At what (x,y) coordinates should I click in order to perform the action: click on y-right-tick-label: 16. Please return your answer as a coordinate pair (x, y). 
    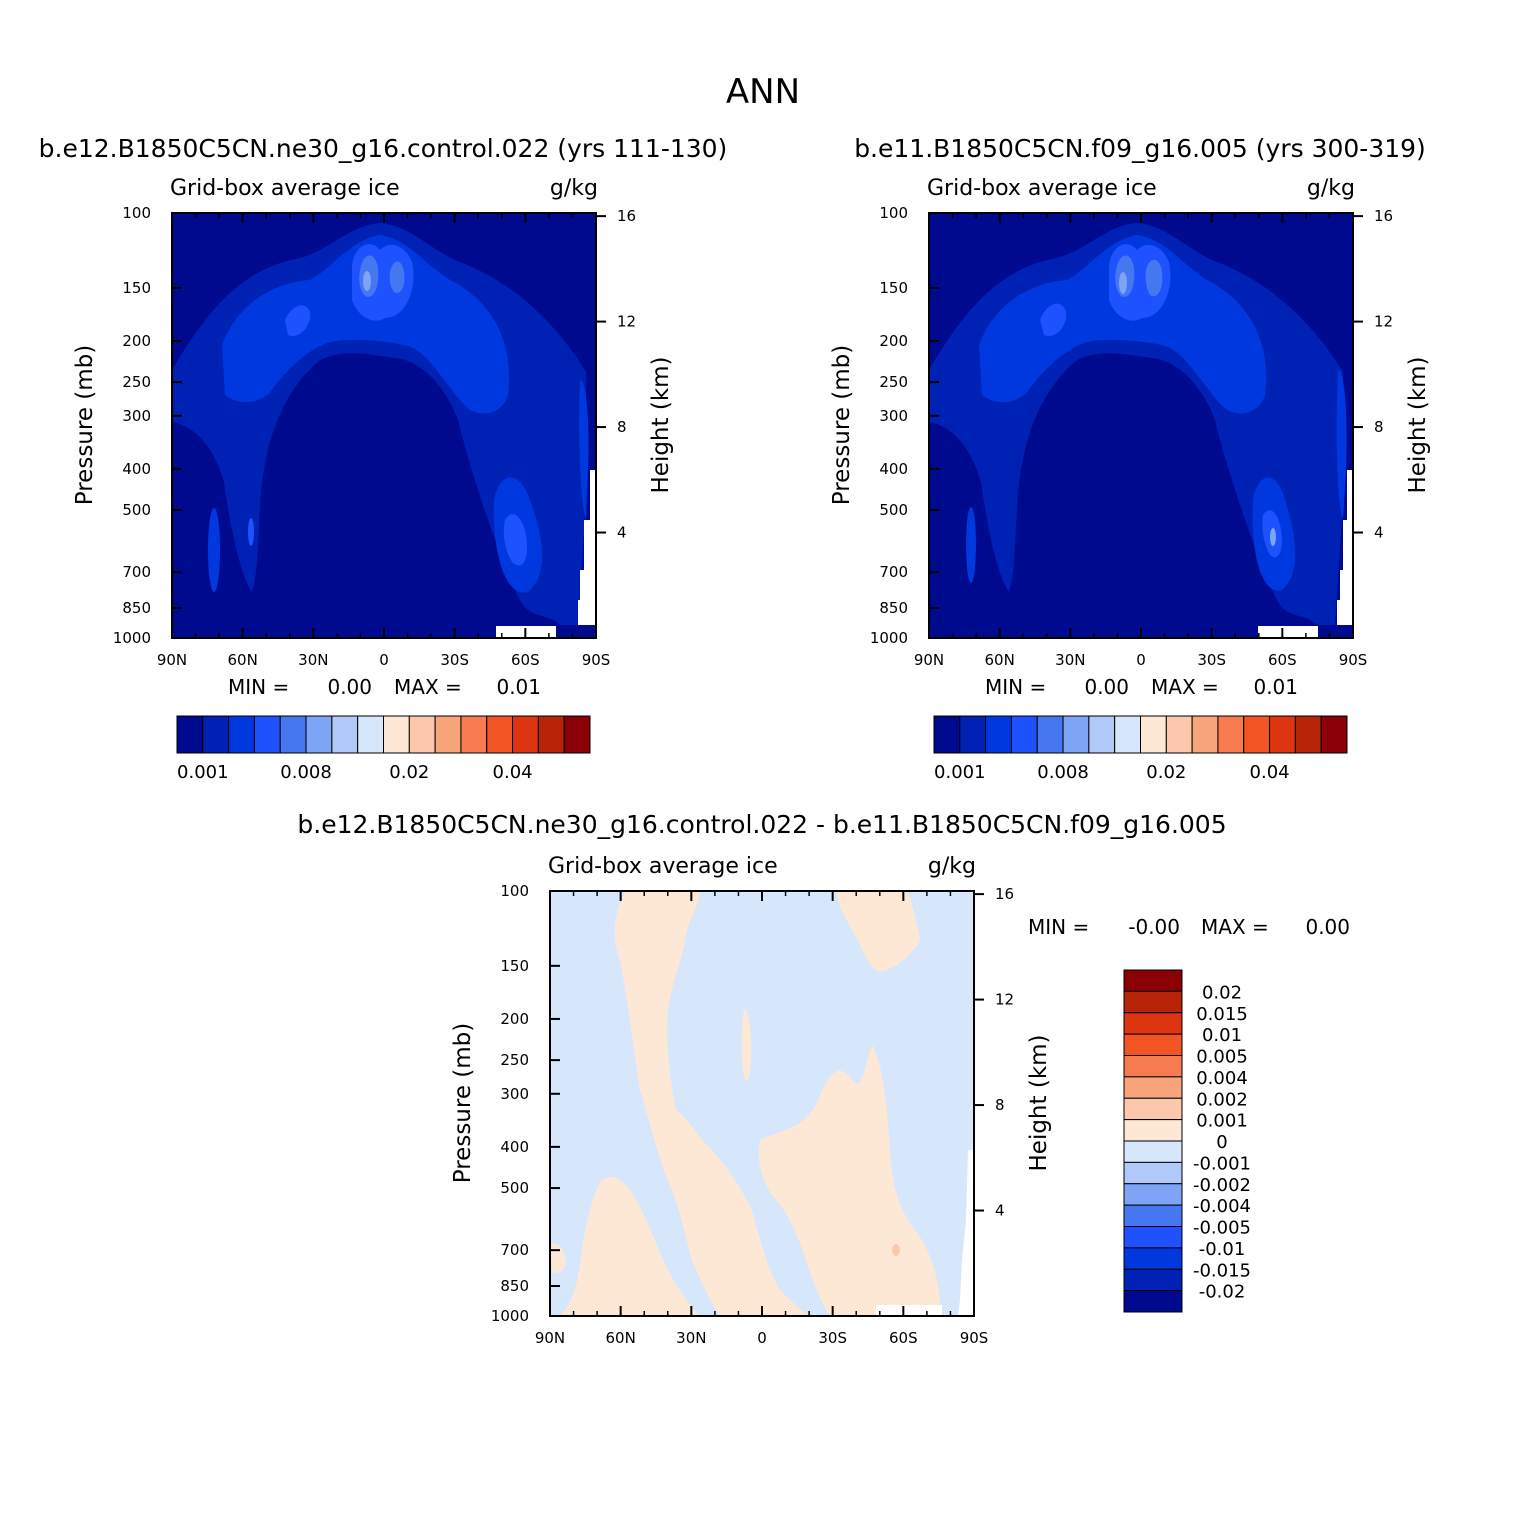
    Looking at the image, I should click on (626, 216).